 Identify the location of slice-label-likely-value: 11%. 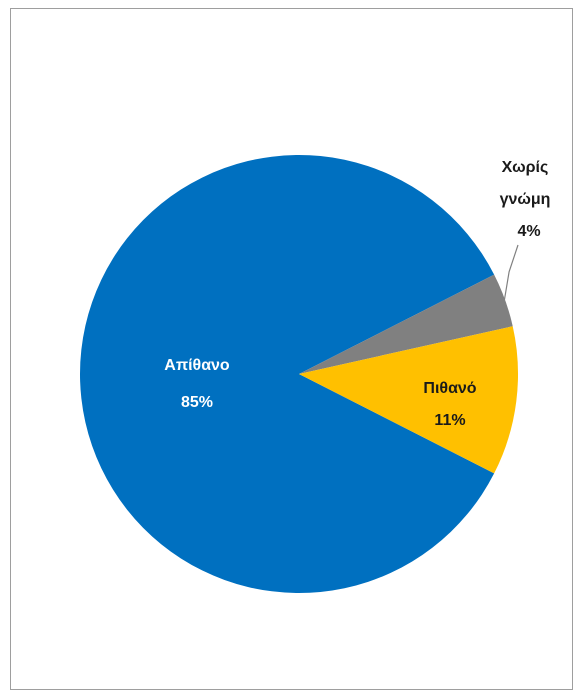
(449, 420).